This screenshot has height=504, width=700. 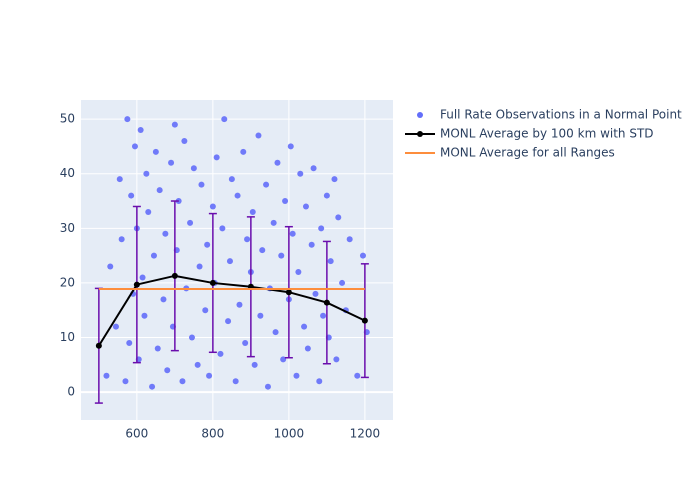 I want to click on y-tick-label: 20, so click(x=67, y=282).